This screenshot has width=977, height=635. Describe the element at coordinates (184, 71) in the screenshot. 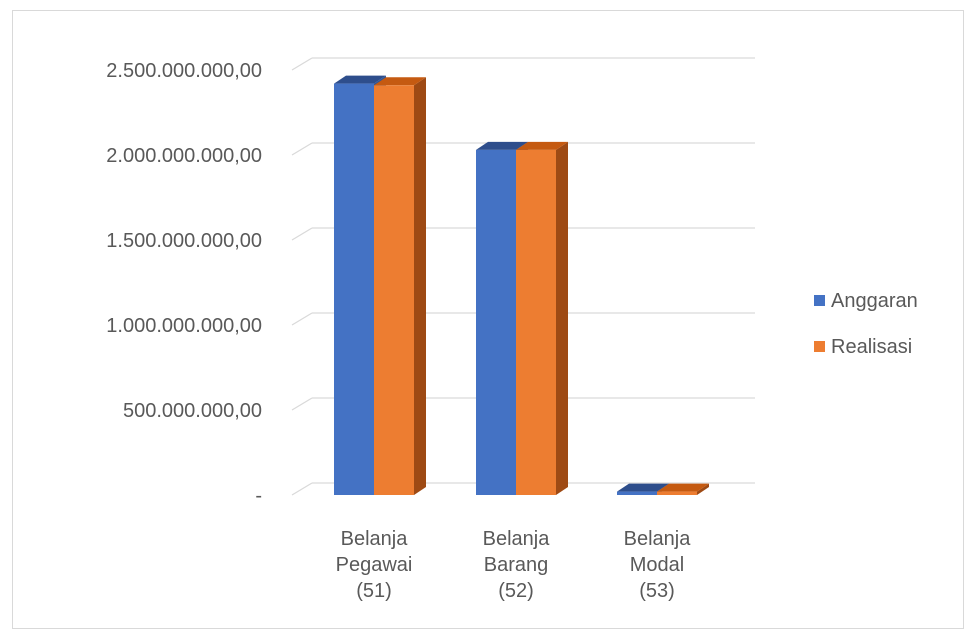

I see `y-tick-label: 2.500.000.000,00` at that location.